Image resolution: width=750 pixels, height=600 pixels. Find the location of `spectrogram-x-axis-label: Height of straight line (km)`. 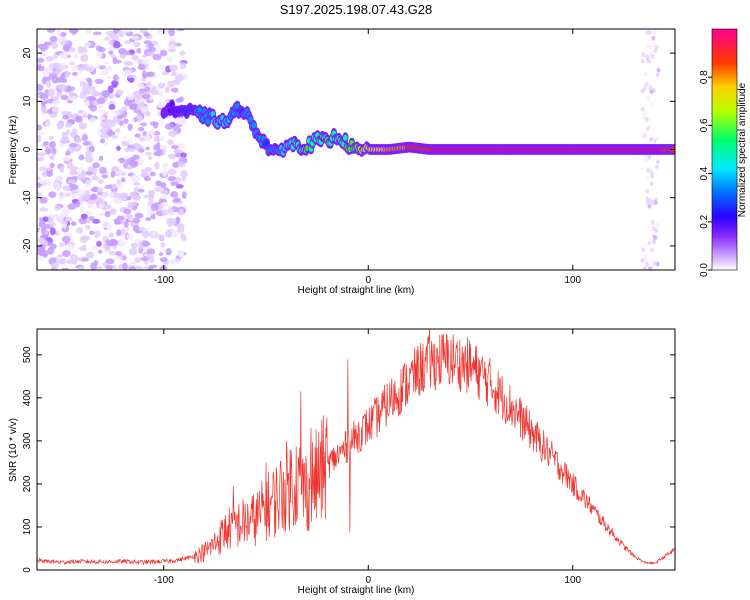

spectrogram-x-axis-label: Height of straight line (km) is located at coordinates (356, 290).